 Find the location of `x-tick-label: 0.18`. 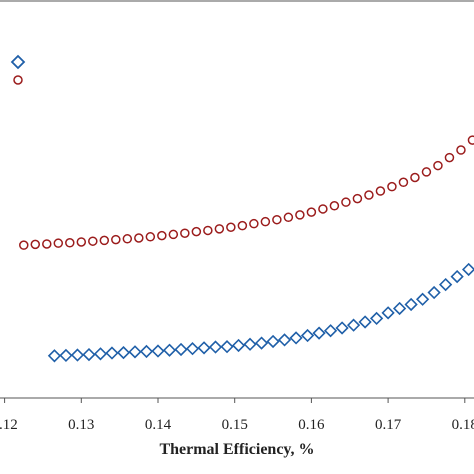

x-tick-label: 0.18 is located at coordinates (463, 425).